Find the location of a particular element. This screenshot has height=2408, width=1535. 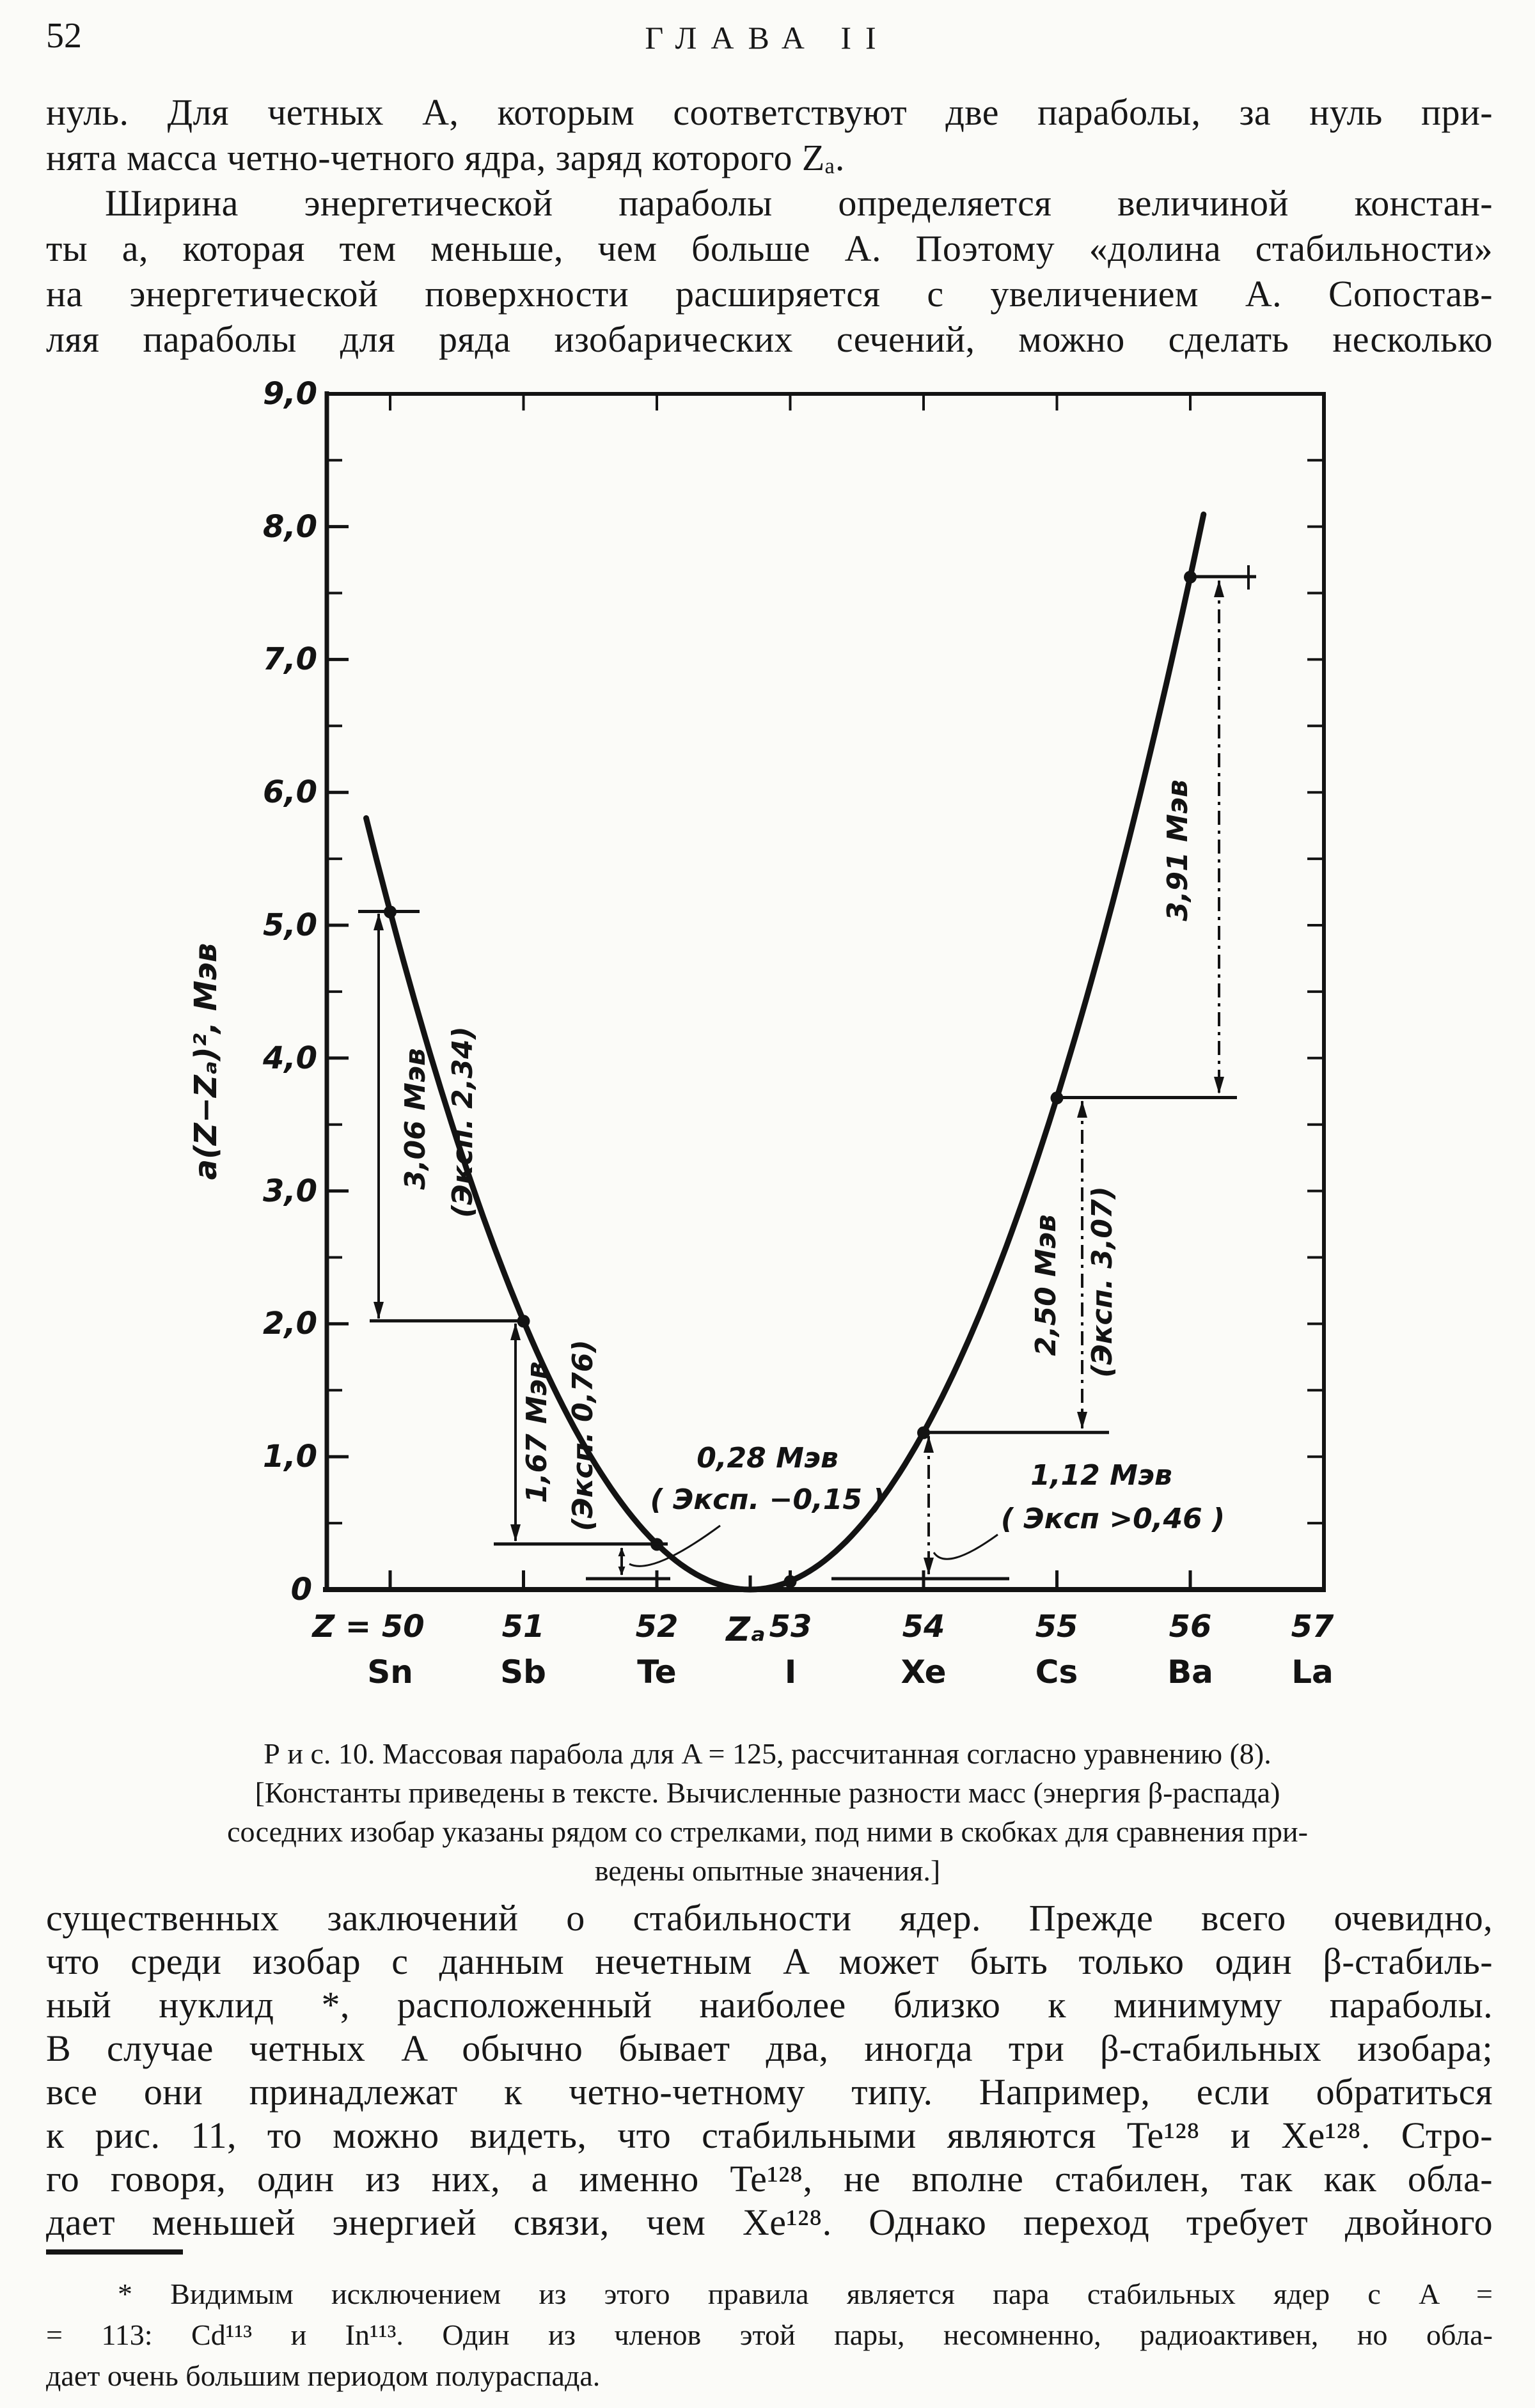

delta-250-label: 2,50 Мэв is located at coordinates (1046, 1285).